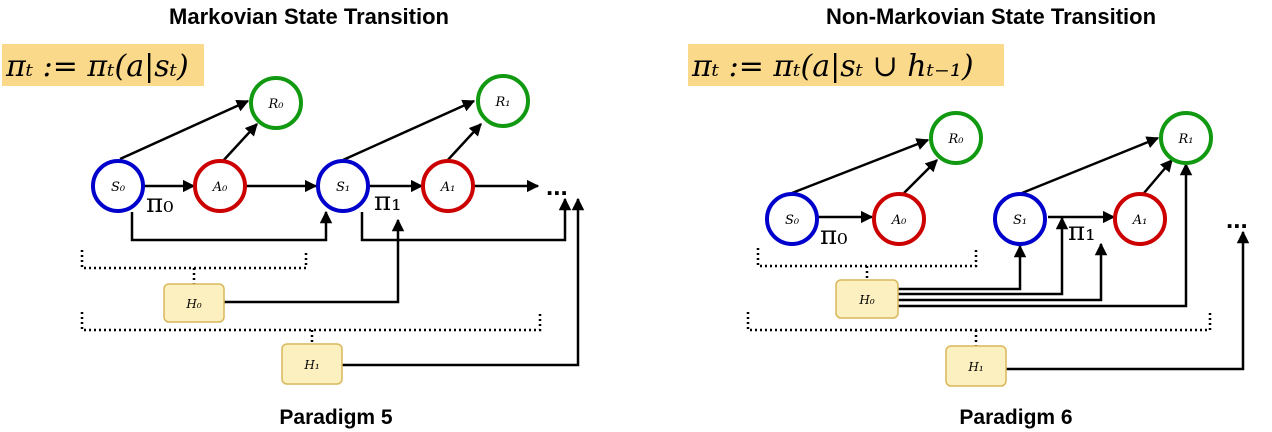  I want to click on policy-formula: πₜ := πₜ(a|sₜ), so click(97, 66).